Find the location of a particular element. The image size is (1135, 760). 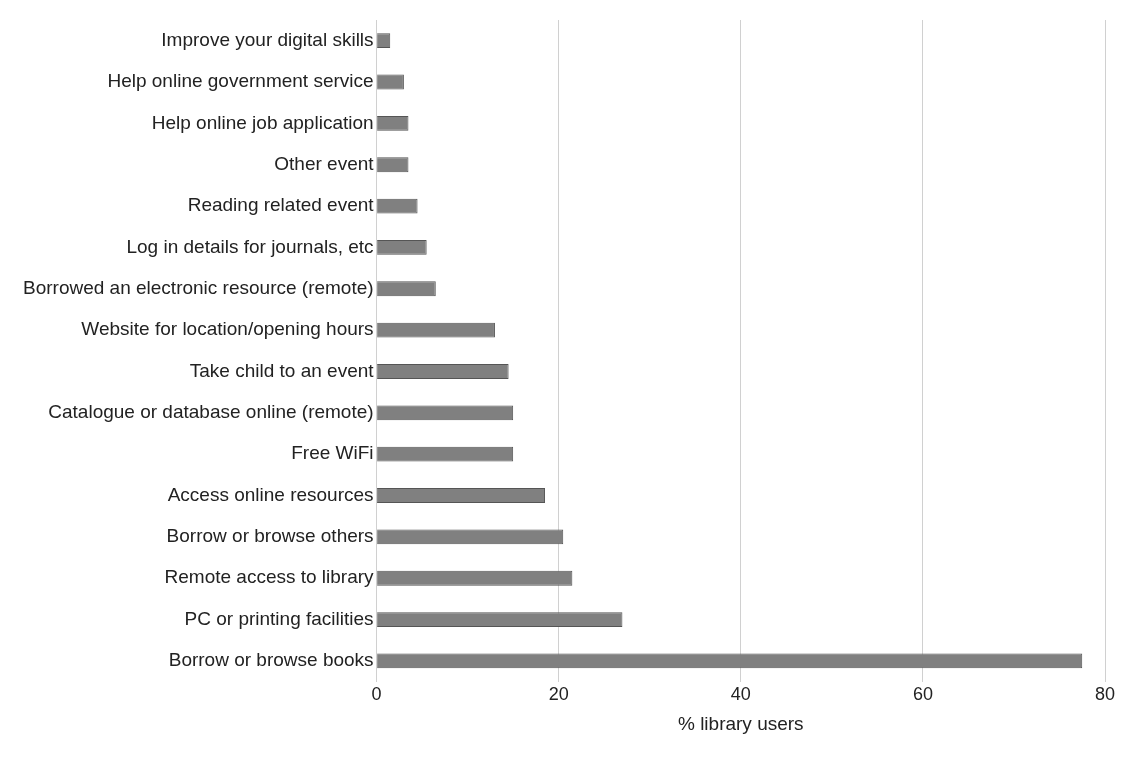

x-tick-label: 60 is located at coordinates (922, 694).